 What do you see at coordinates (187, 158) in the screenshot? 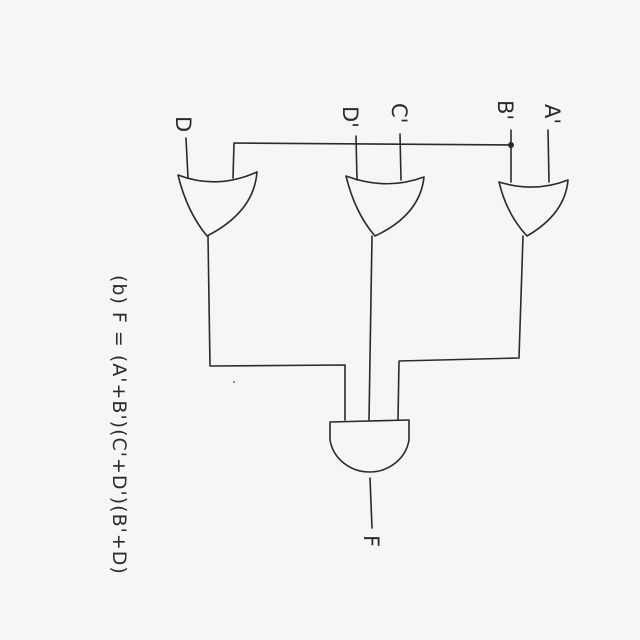
I see `wire-d` at bounding box center [187, 158].